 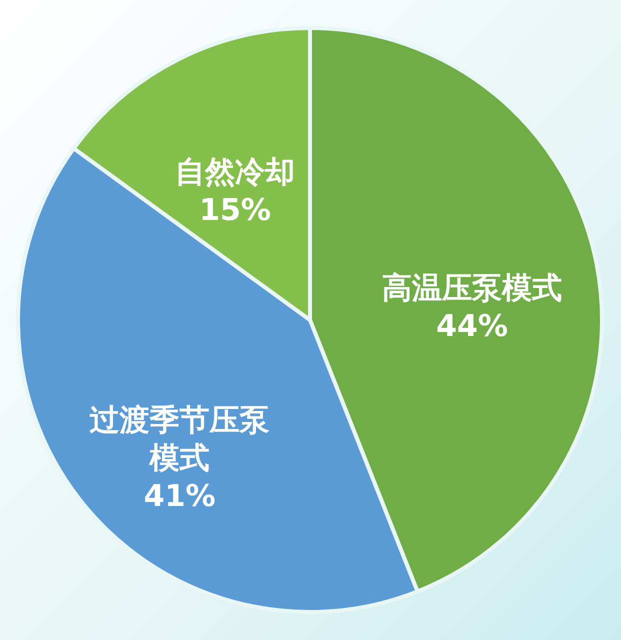 I want to click on data-label: 15%, so click(x=235, y=210).